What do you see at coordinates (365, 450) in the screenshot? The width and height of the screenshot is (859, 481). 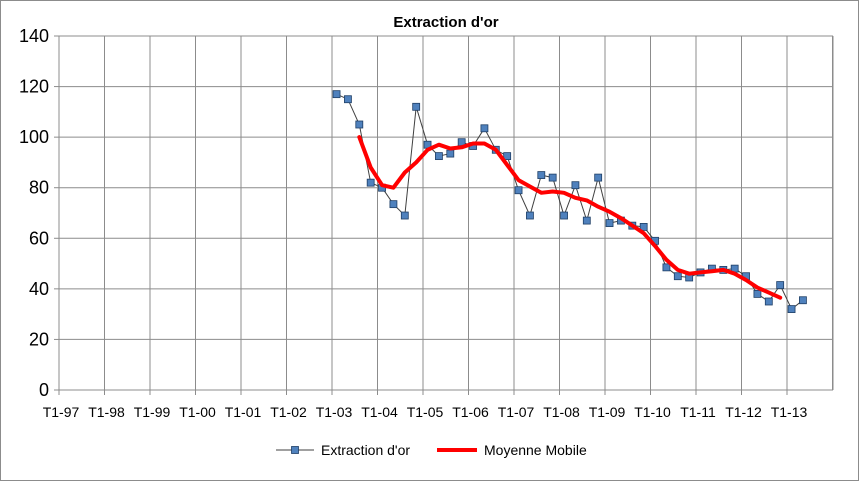 I see `legend-label-extraction: Extraction d'or` at bounding box center [365, 450].